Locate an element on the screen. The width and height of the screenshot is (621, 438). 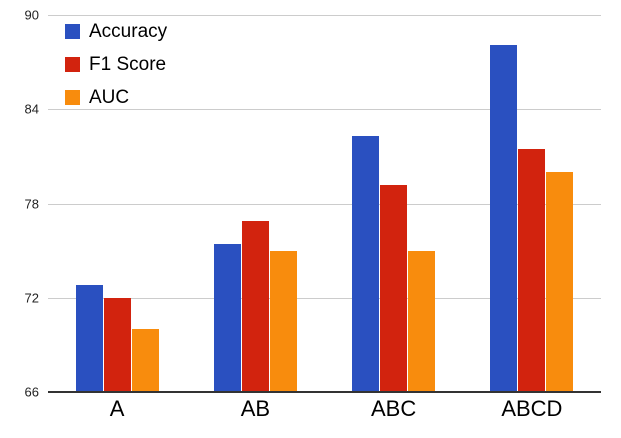
x-axis-category-labels: A AB ABC ABCD is located at coordinates (324, 409).